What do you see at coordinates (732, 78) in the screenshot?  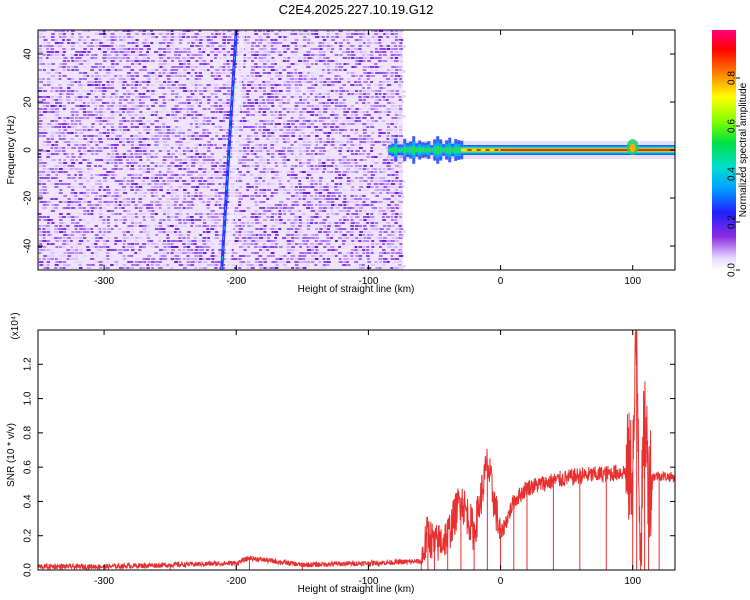 I see `colorbar-tick-label: 0.8` at bounding box center [732, 78].